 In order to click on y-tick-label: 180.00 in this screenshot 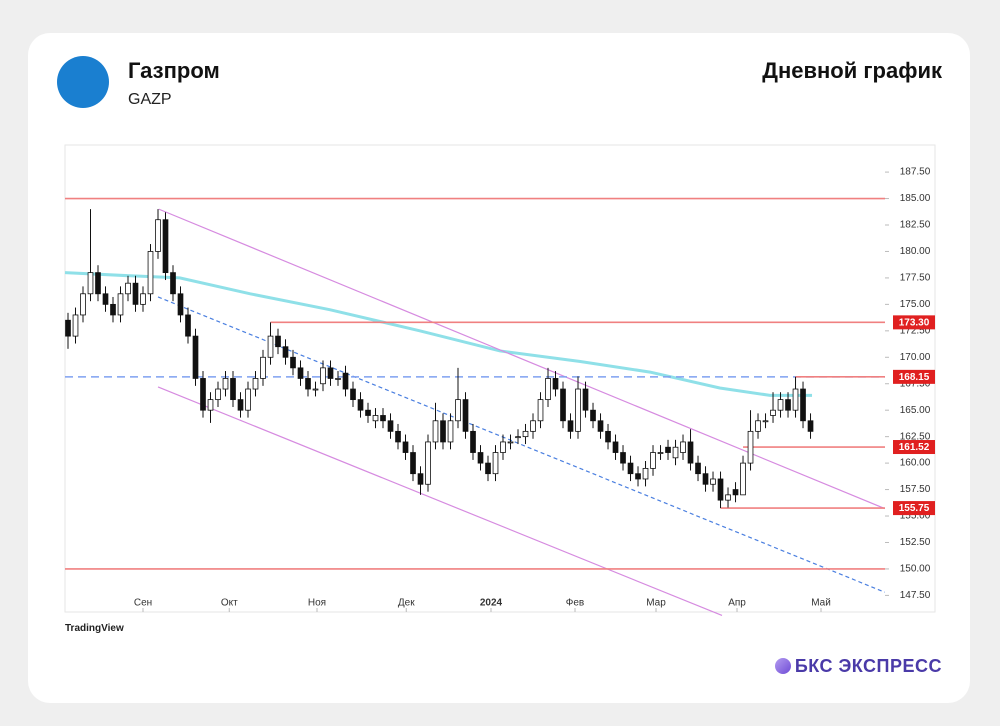, I will do `click(915, 251)`.